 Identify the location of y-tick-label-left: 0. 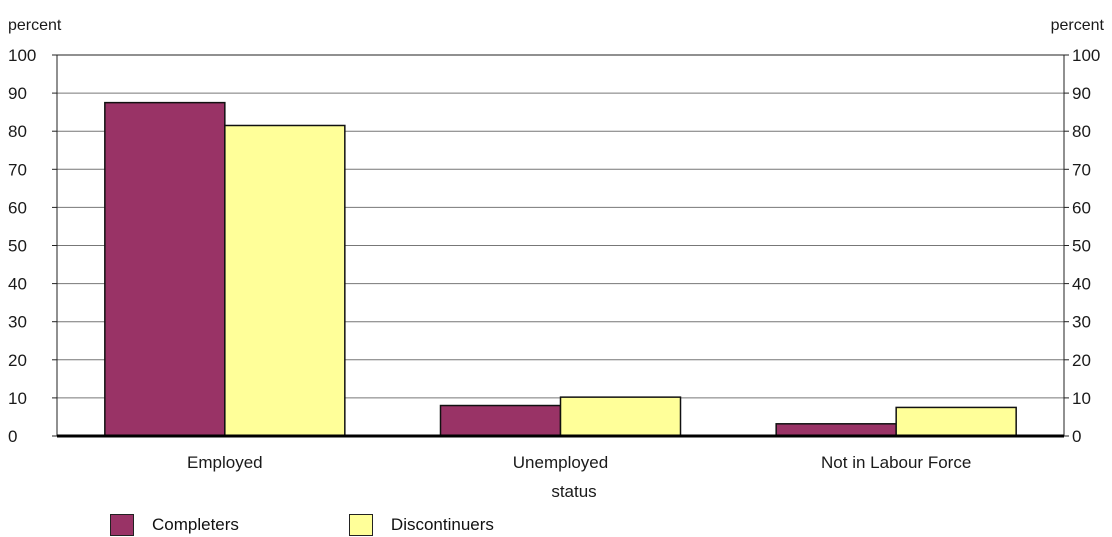
(12, 436).